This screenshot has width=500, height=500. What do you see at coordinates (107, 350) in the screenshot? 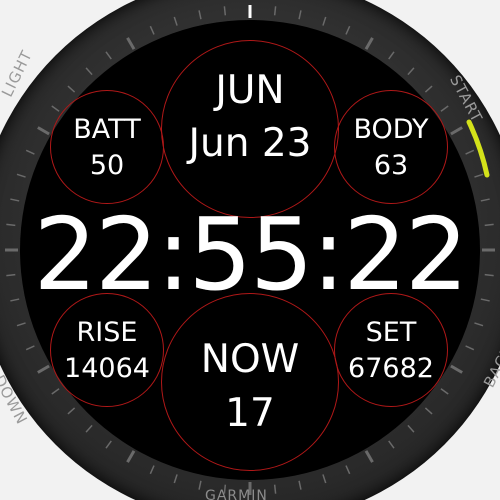
I see `lower-left-ring` at bounding box center [107, 350].